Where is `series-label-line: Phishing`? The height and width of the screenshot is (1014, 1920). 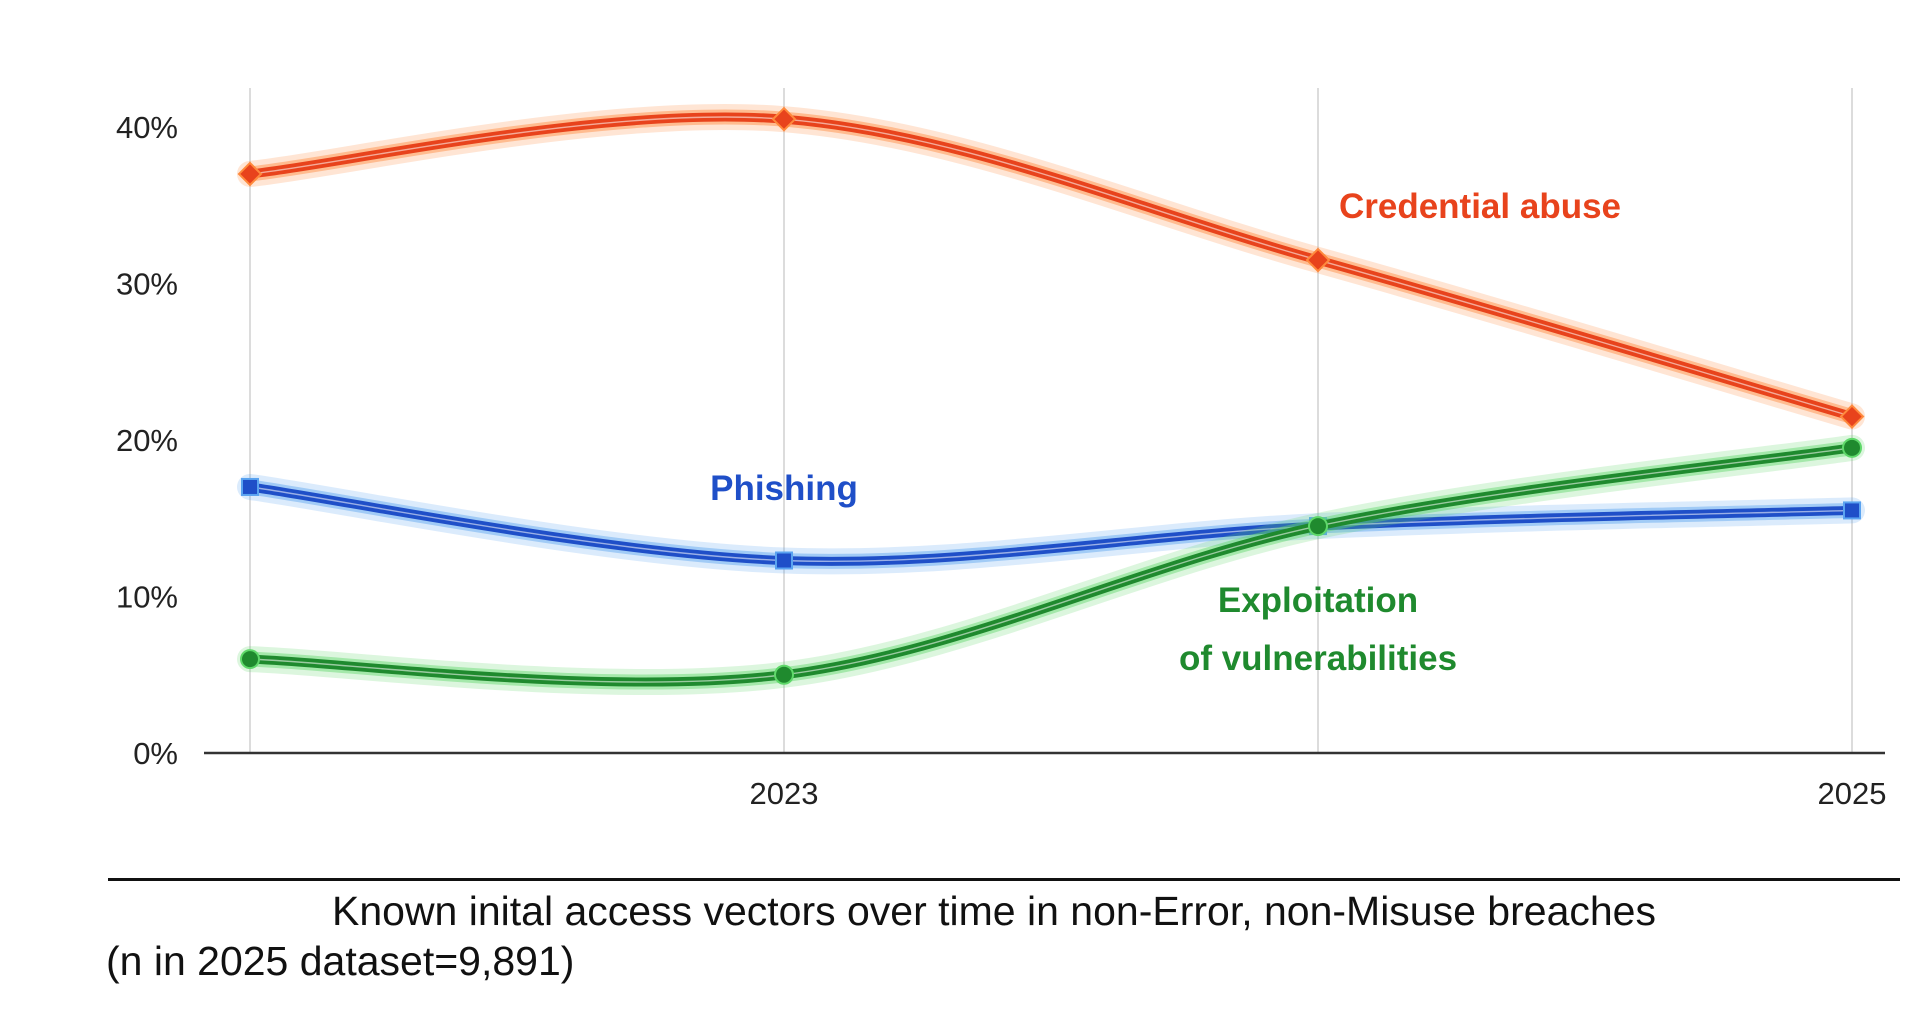
series-label-line: Phishing is located at coordinates (784, 488).